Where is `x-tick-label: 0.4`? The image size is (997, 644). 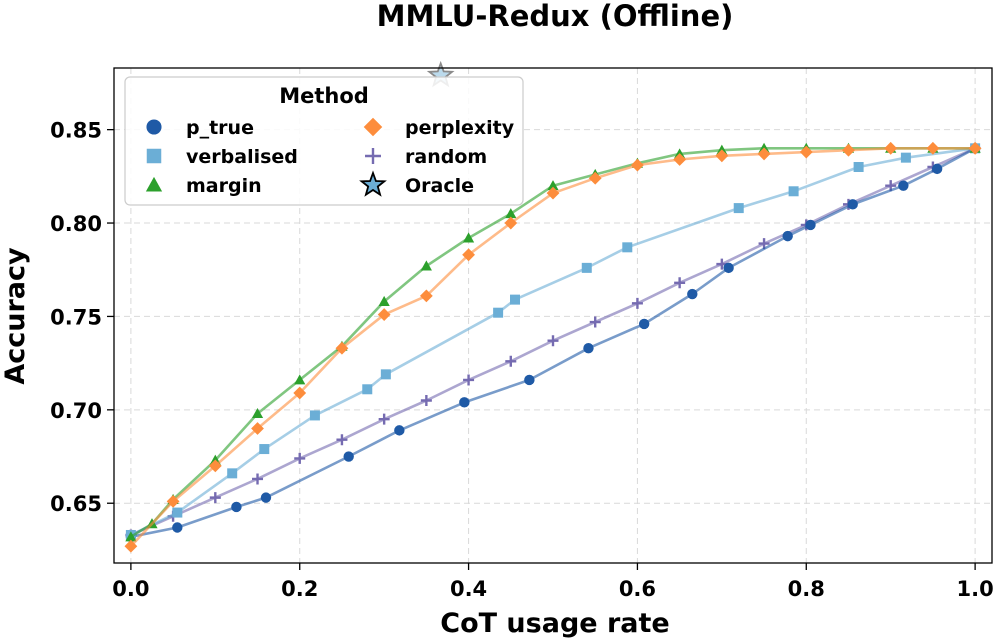 x-tick-label: 0.4 is located at coordinates (468, 589).